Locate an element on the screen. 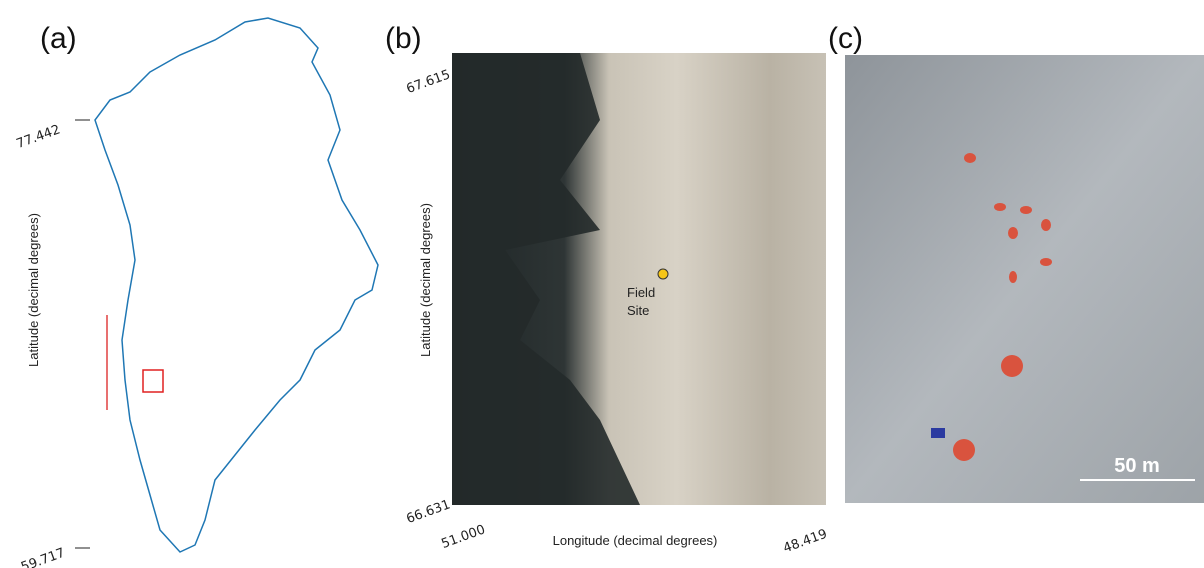 The width and height of the screenshot is (1204, 568). lon-tick-label: 51.000 is located at coordinates (463, 537).